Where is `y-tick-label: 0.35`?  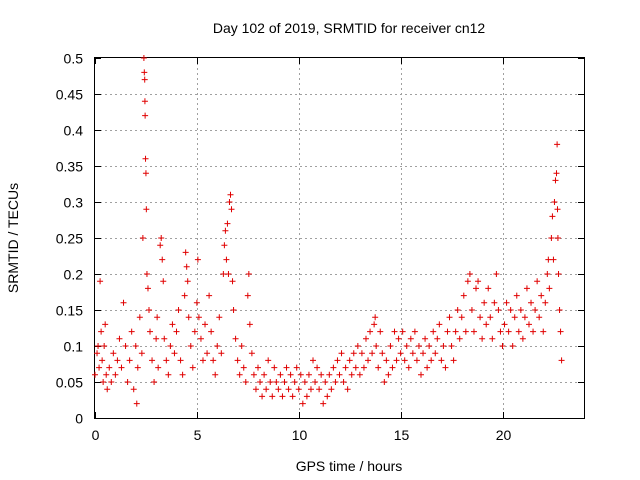 y-tick-label: 0.35 is located at coordinates (69, 167).